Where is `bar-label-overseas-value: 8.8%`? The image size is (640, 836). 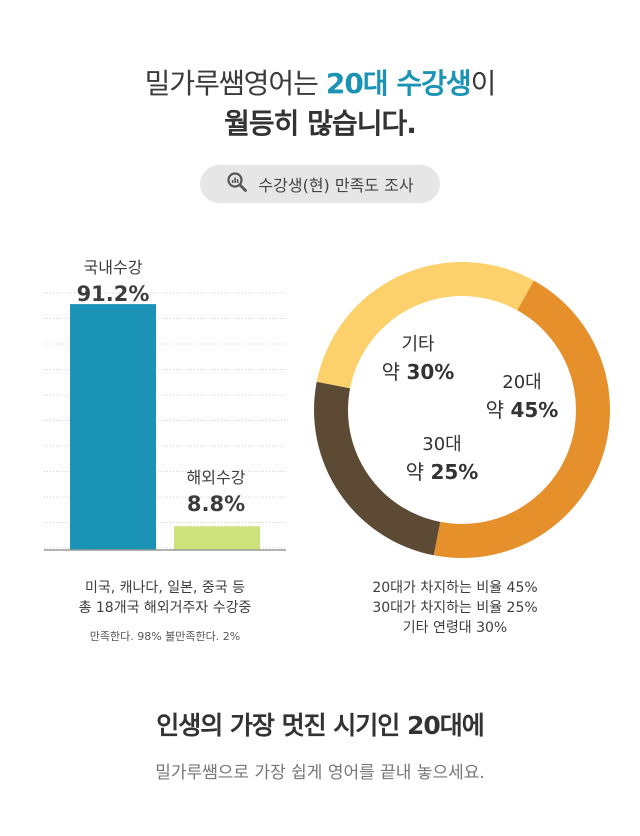
bar-label-overseas-value: 8.8% is located at coordinates (216, 504).